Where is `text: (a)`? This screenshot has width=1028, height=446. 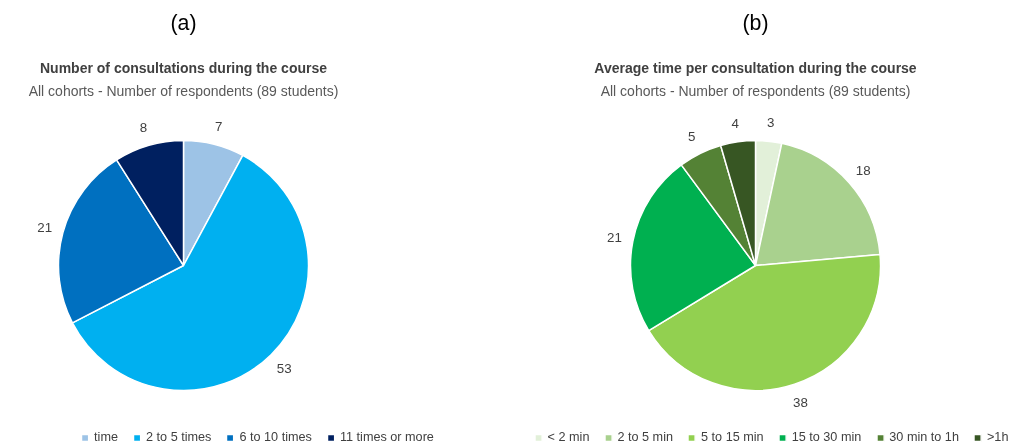
text: (a) is located at coordinates (183, 23).